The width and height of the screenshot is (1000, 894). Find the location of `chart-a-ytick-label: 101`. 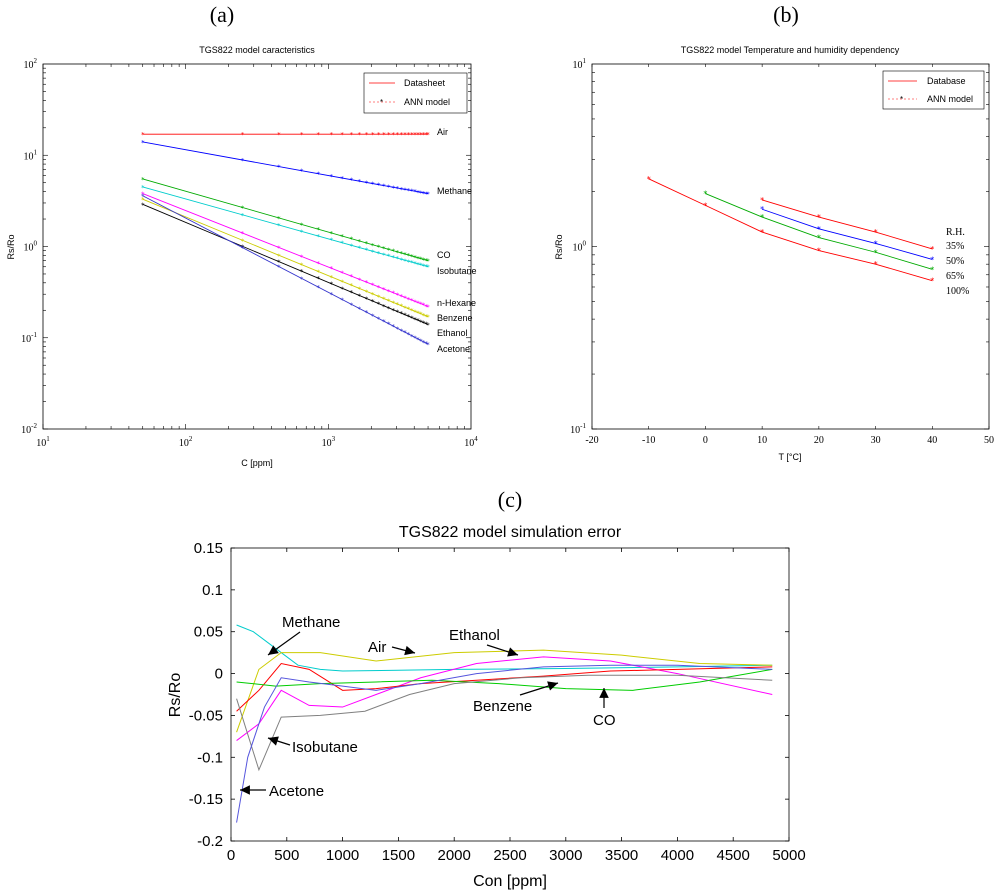

chart-a-ytick-label: 101 is located at coordinates (31, 155).